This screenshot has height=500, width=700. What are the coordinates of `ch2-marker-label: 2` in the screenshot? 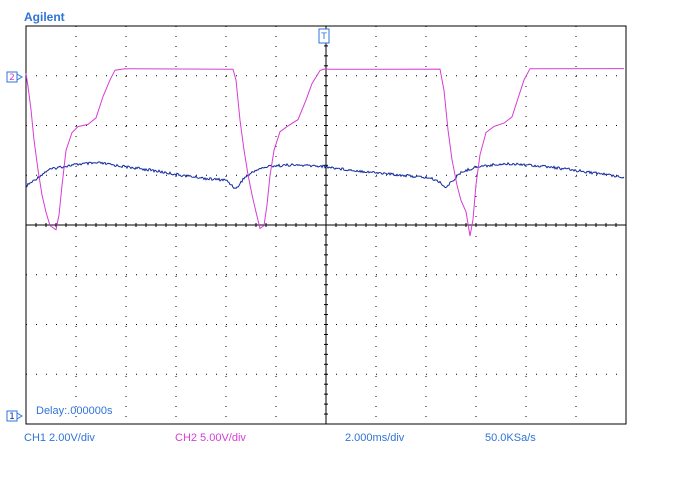 It's located at (12, 78).